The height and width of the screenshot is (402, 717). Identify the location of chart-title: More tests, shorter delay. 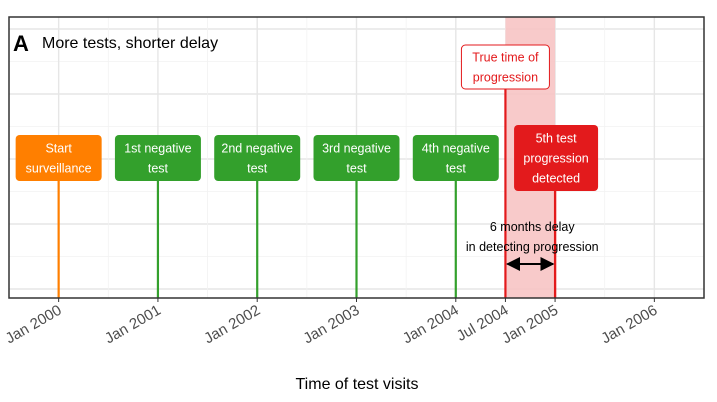
(130, 43).